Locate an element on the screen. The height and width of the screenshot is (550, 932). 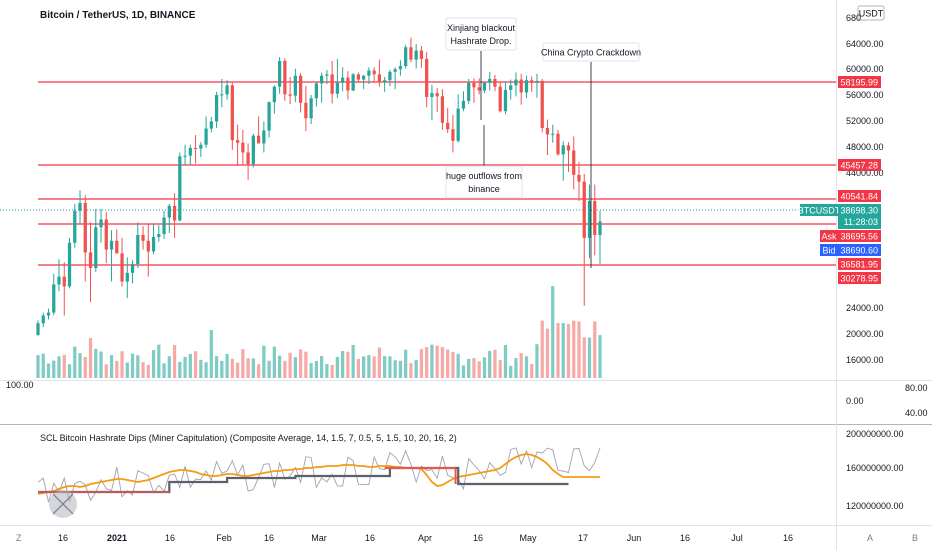
middle-pane-tick-40: 40.00 is located at coordinates (916, 413).